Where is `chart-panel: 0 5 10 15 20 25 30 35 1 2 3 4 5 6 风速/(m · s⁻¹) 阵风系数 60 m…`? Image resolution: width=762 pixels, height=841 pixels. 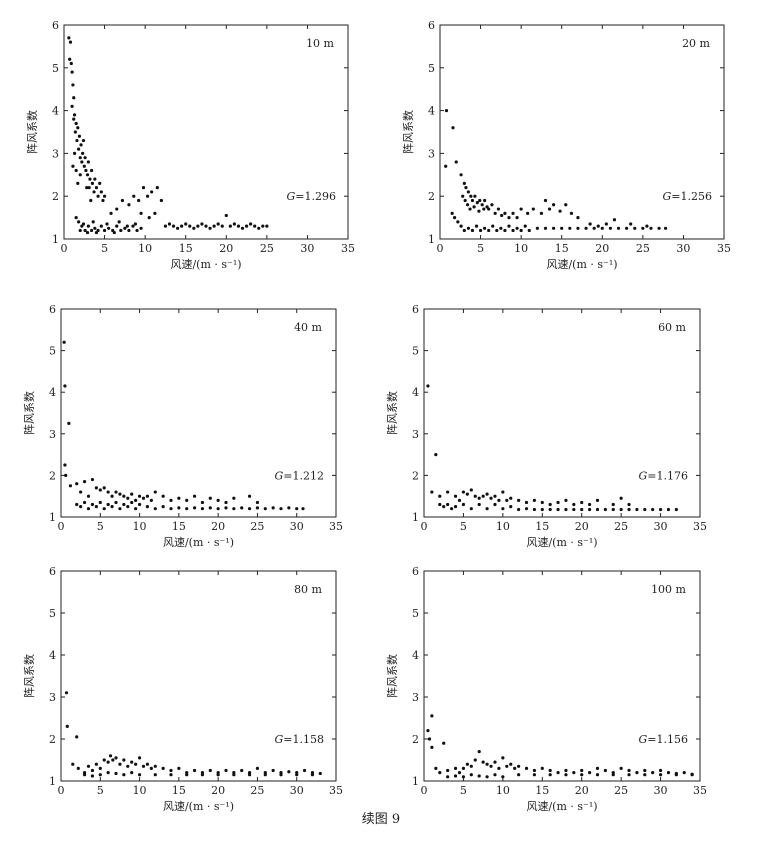 chart-panel: 0 5 10 15 20 25 30 35 1 2 3 4 5 6 风速/(m · s⁻¹) 阵风系数 60 m… is located at coordinates (546, 426).